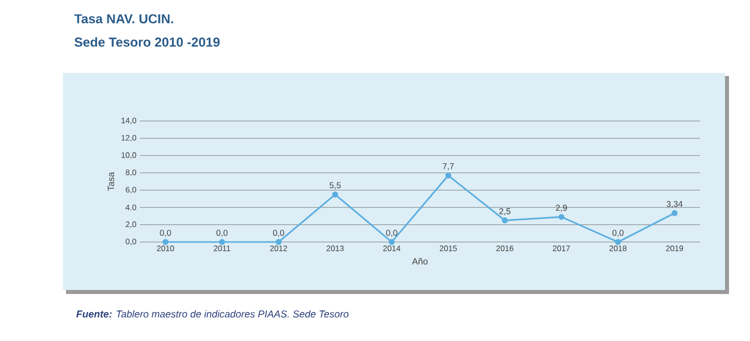 This screenshot has height=341, width=750. Describe the element at coordinates (420, 261) in the screenshot. I see `x-axis-title: Año` at that location.